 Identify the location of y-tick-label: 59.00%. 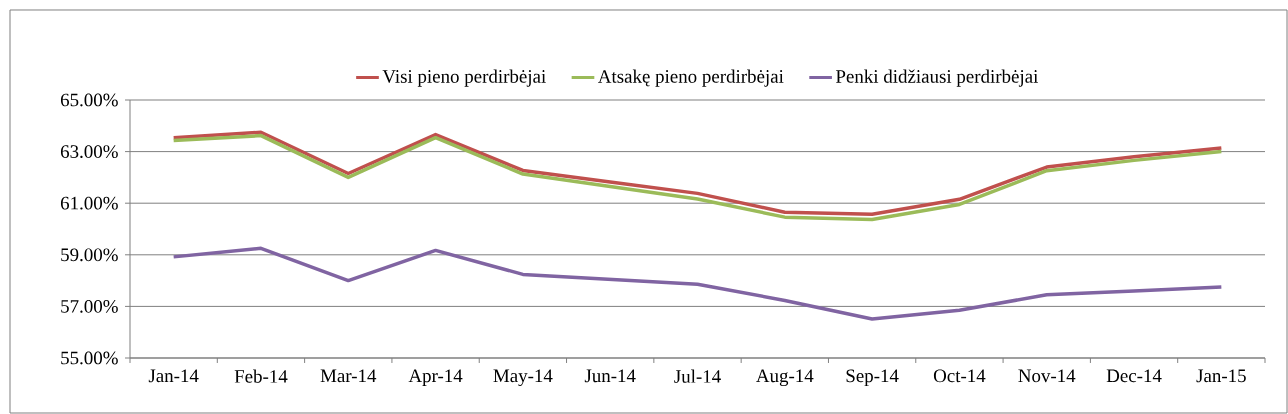
(89, 255).